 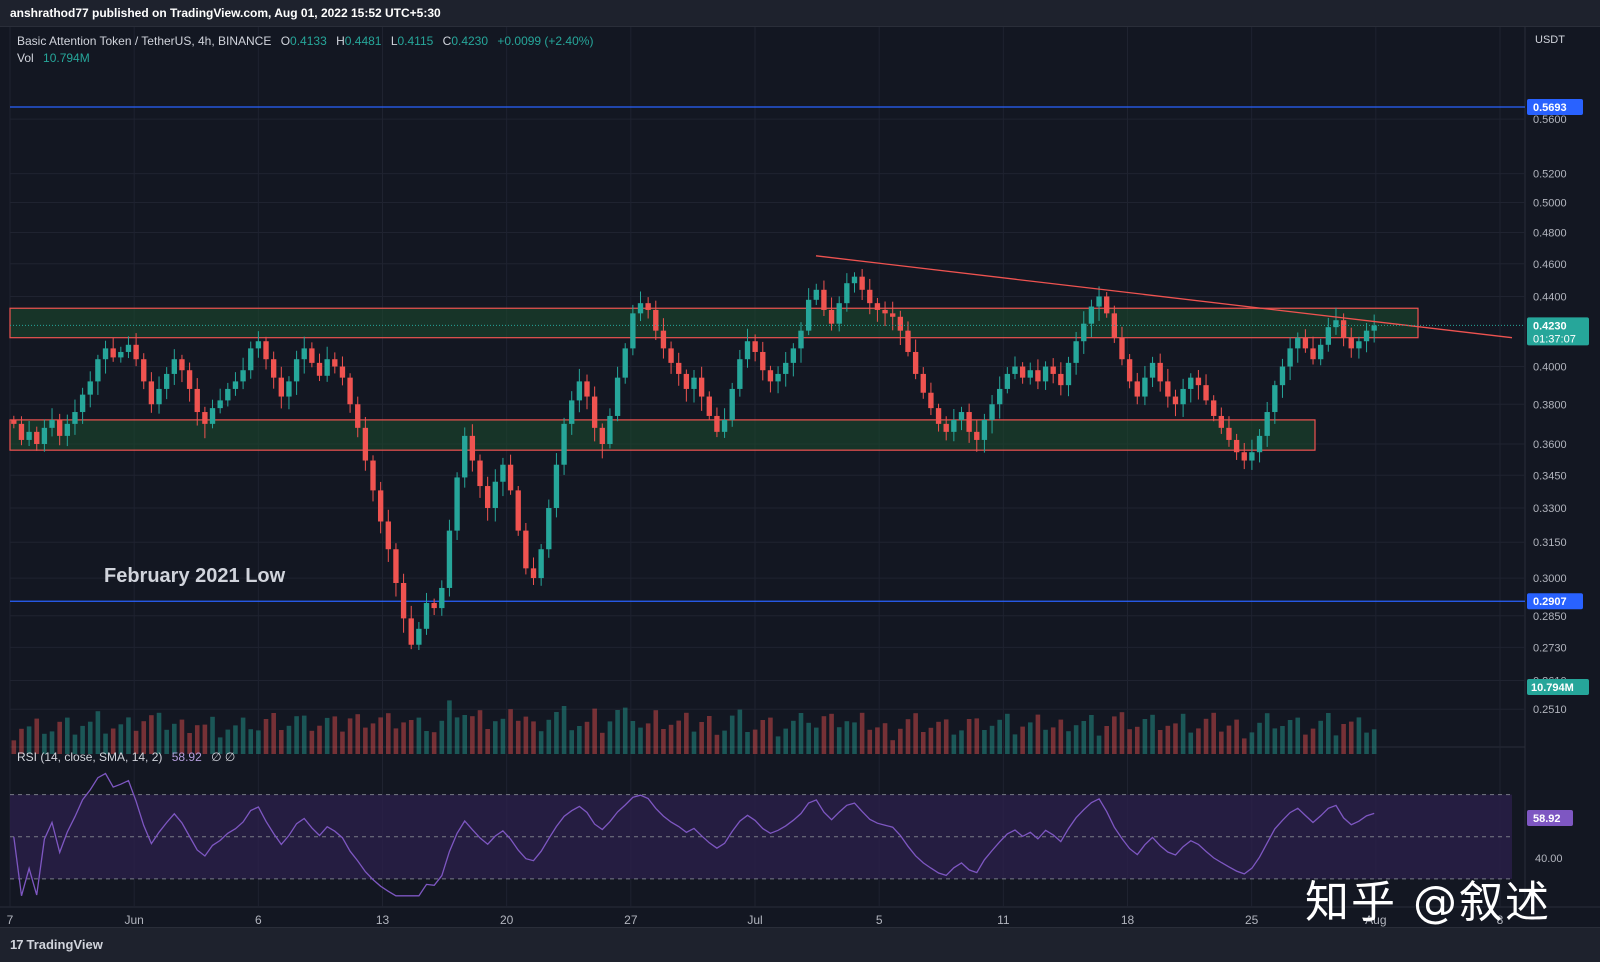 What do you see at coordinates (694, 834) in the screenshot?
I see `rsi-line` at bounding box center [694, 834].